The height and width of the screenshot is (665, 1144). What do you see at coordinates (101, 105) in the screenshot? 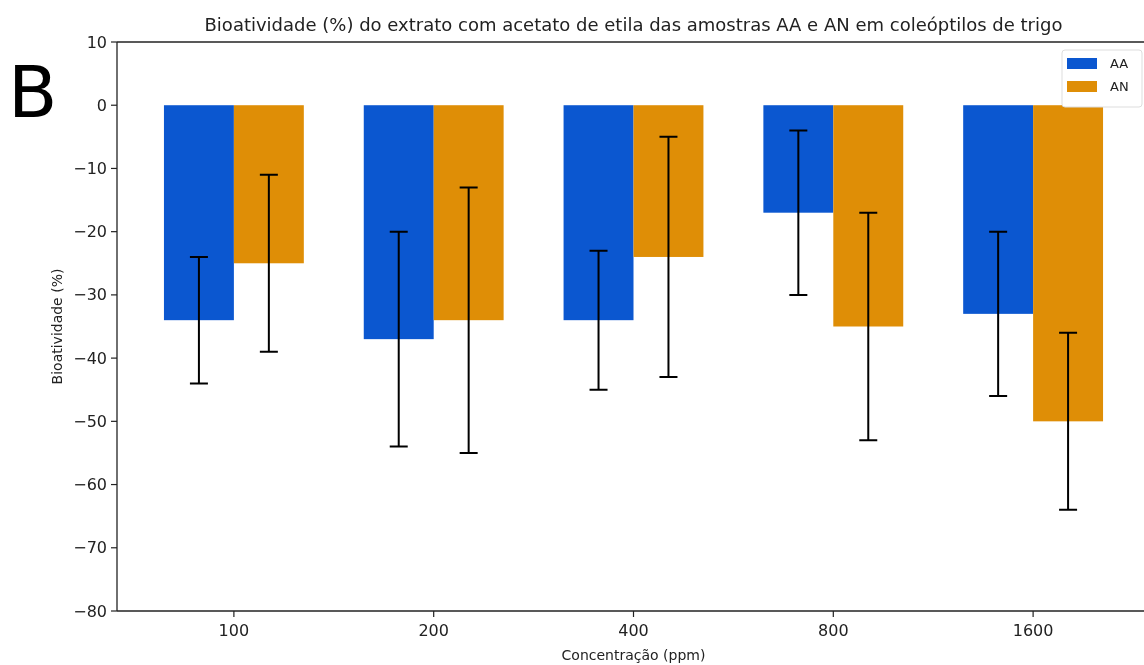
I see `y-tick-label: 0` at bounding box center [101, 105].